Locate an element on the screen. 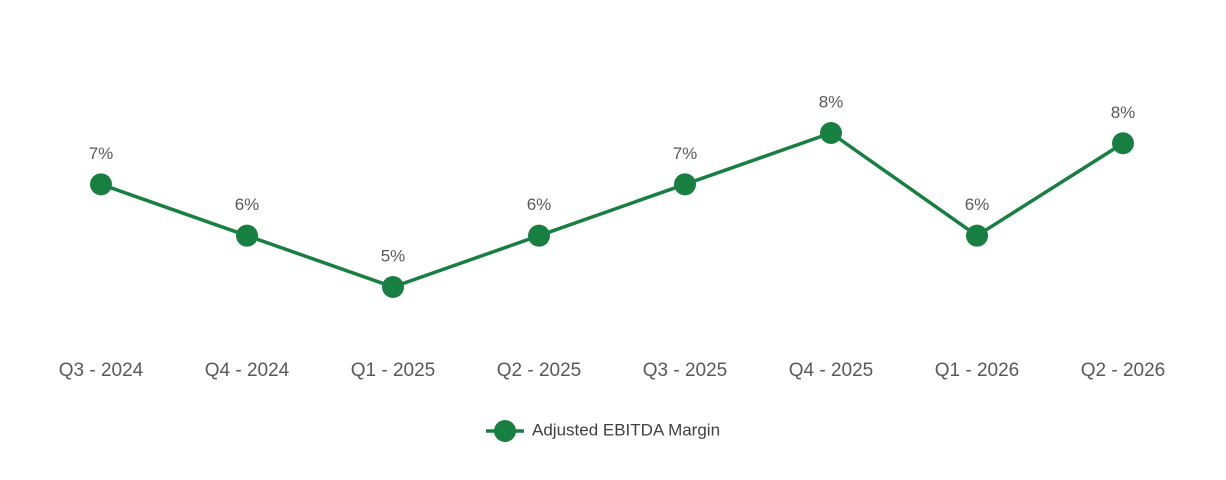  x-tick-label: Q4 - 2024 is located at coordinates (247, 370).